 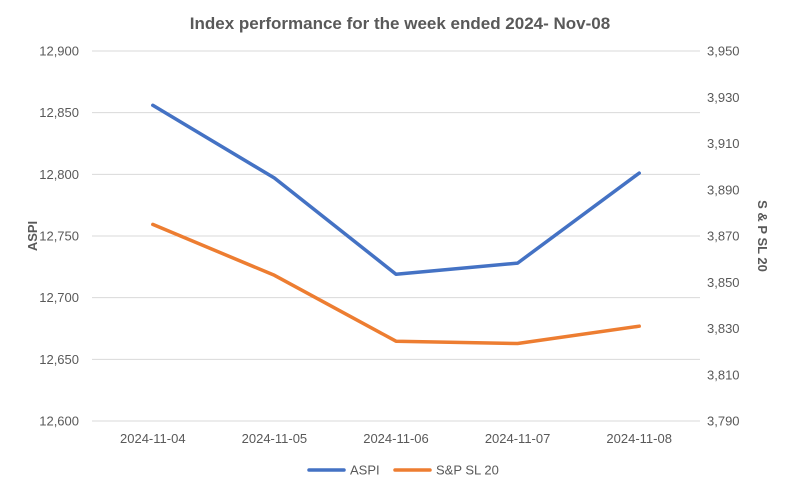 I want to click on legend: ASPI S&P SL 20, so click(x=403, y=470).